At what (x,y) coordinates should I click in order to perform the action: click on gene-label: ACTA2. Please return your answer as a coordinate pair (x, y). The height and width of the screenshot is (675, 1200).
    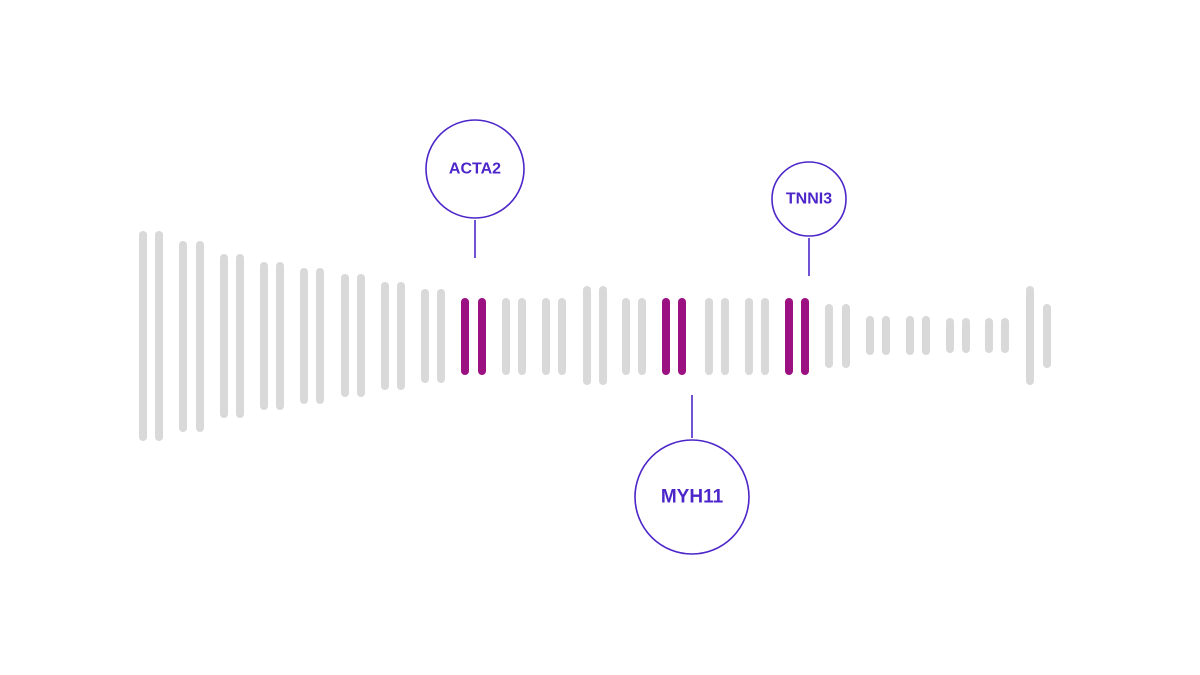
    Looking at the image, I should click on (475, 169).